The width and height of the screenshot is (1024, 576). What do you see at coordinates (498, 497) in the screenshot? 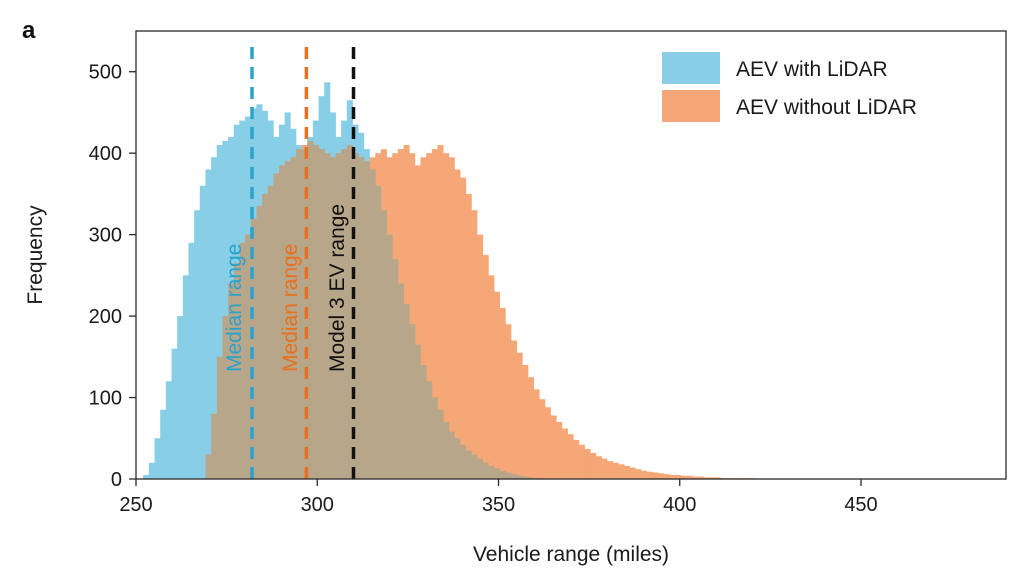
I see `x-axis-ticks: 250 300 350 400 450` at bounding box center [498, 497].